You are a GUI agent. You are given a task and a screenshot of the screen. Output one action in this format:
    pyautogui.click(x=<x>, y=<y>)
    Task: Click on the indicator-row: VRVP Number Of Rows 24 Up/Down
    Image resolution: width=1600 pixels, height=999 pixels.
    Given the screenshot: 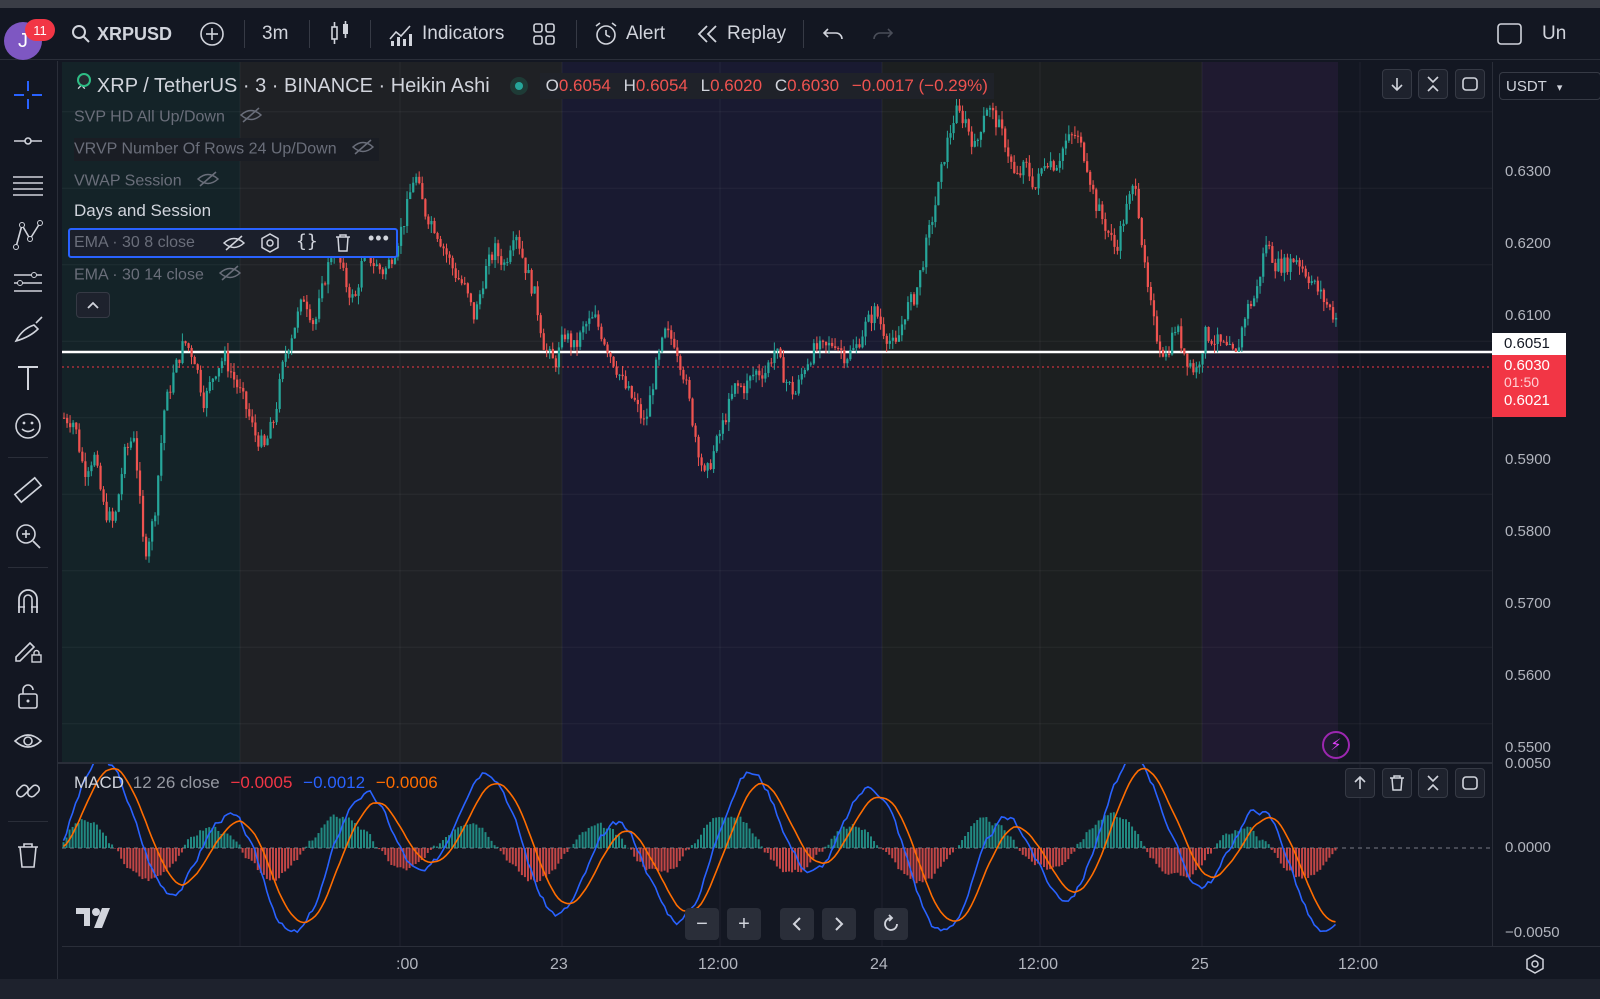 What is the action you would take?
    pyautogui.click(x=227, y=149)
    